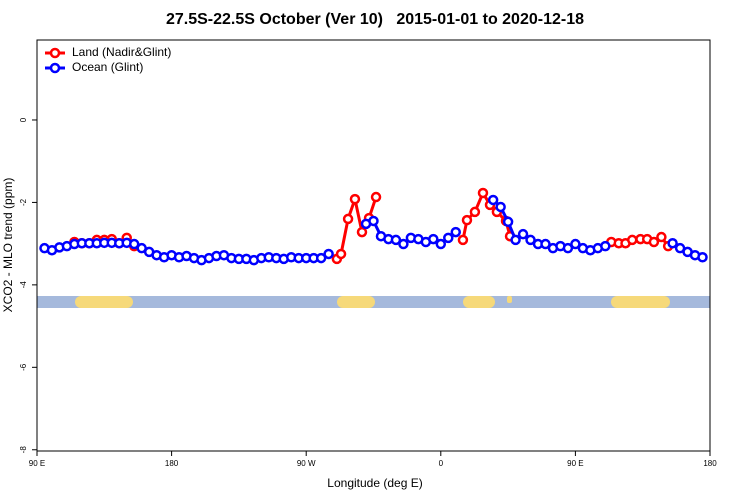 Image resolution: width=750 pixels, height=500 pixels. I want to click on y-tick-label: -4, so click(23, 285).